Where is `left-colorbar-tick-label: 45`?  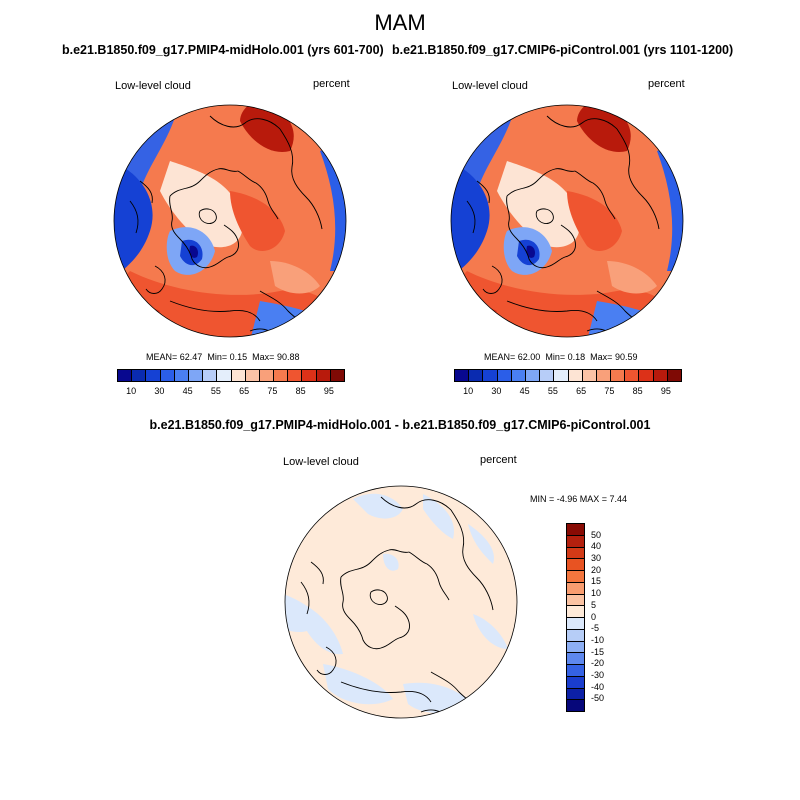 left-colorbar-tick-label: 45 is located at coordinates (187, 391).